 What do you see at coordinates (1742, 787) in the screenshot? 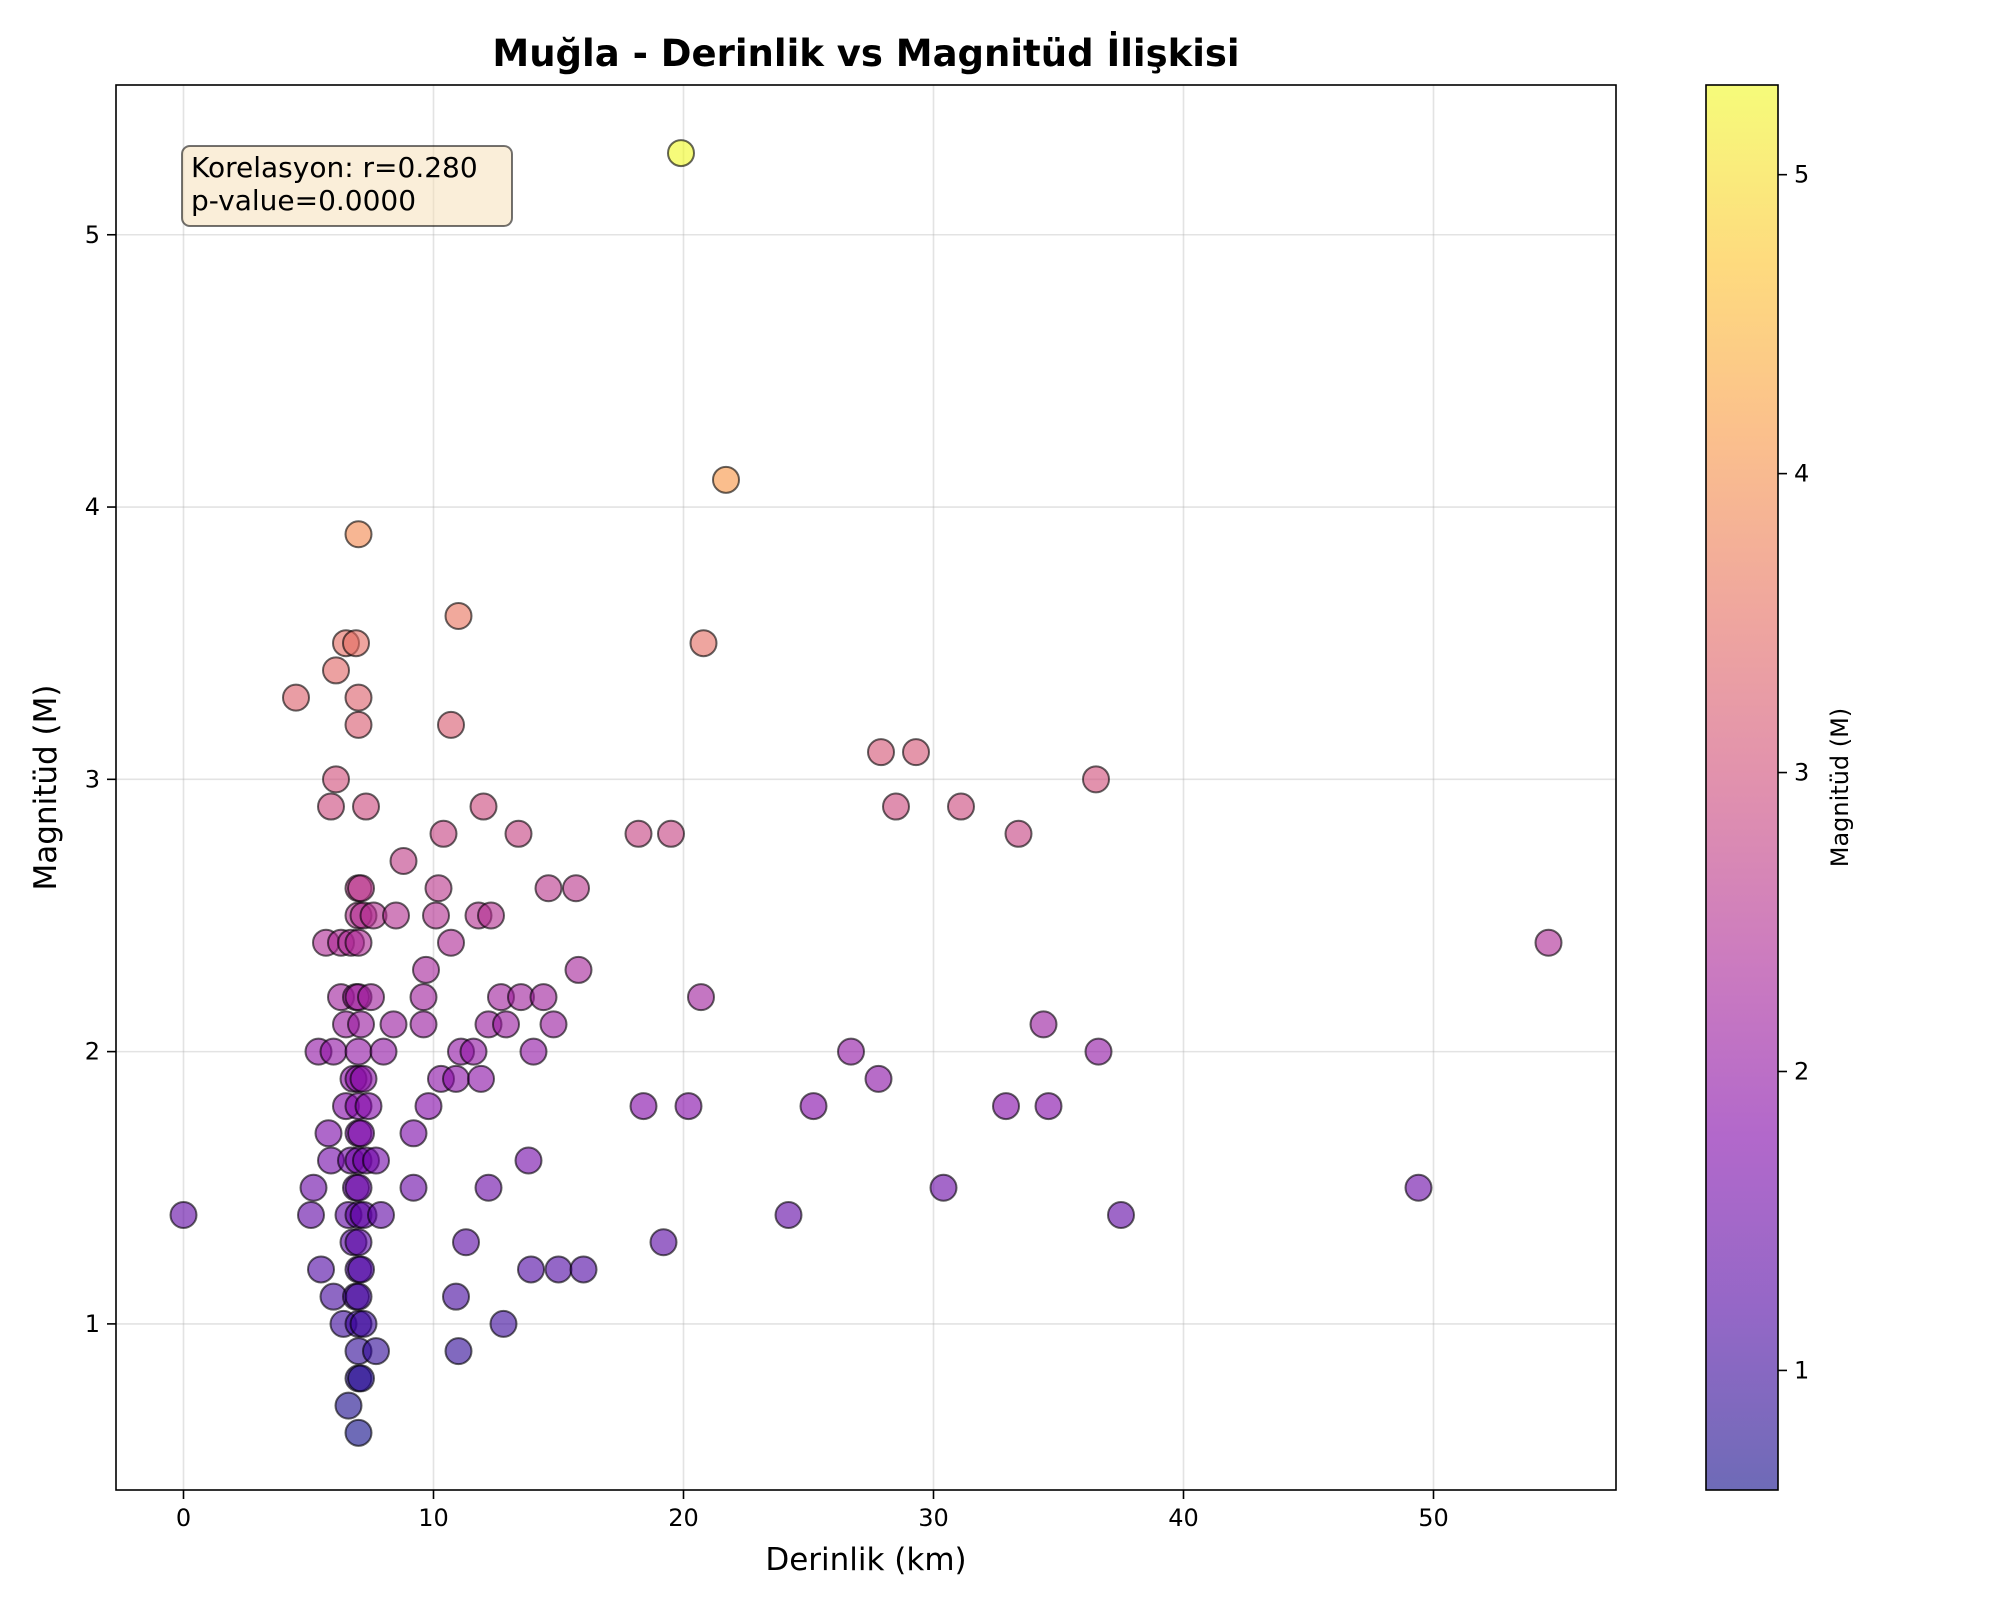
I see `colorbar-frame` at bounding box center [1742, 787].